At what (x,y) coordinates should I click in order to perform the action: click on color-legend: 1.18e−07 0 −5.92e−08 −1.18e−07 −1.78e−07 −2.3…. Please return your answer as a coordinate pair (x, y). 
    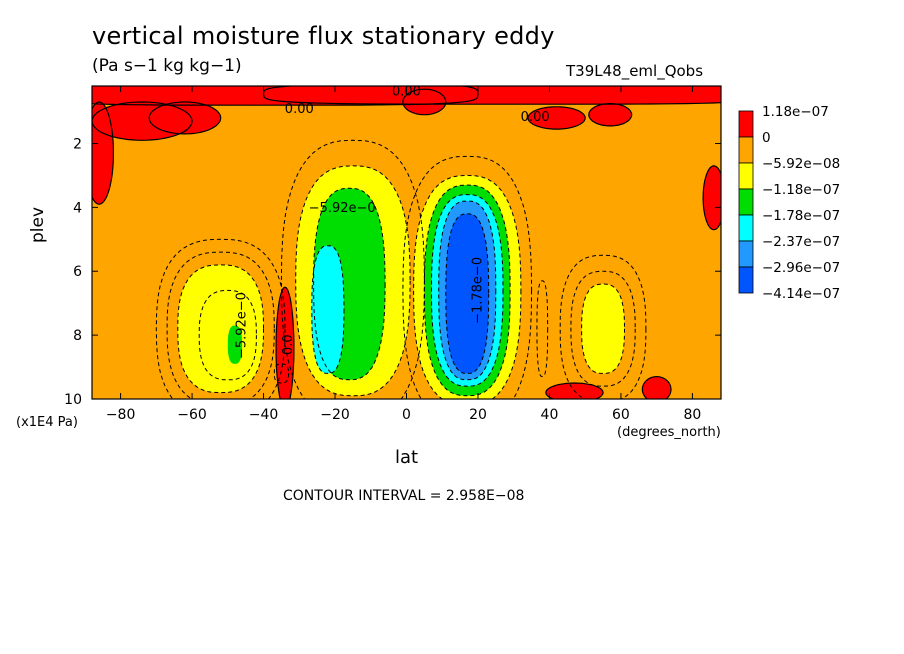
    Looking at the image, I should click on (789, 203).